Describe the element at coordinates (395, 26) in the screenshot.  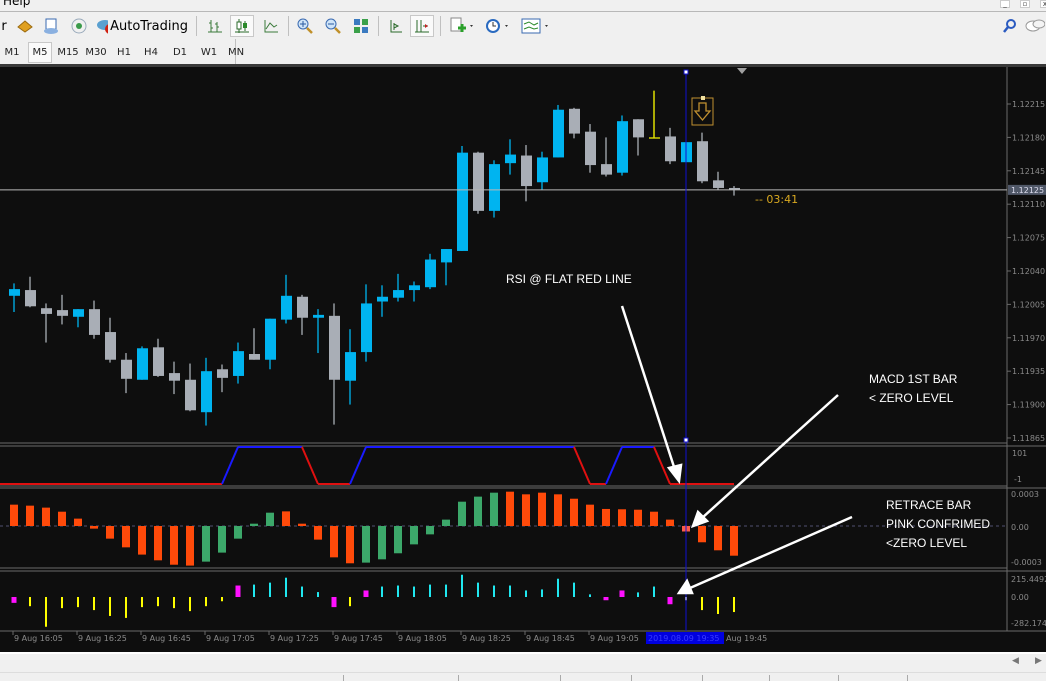
I see `chart-shift-icon` at that location.